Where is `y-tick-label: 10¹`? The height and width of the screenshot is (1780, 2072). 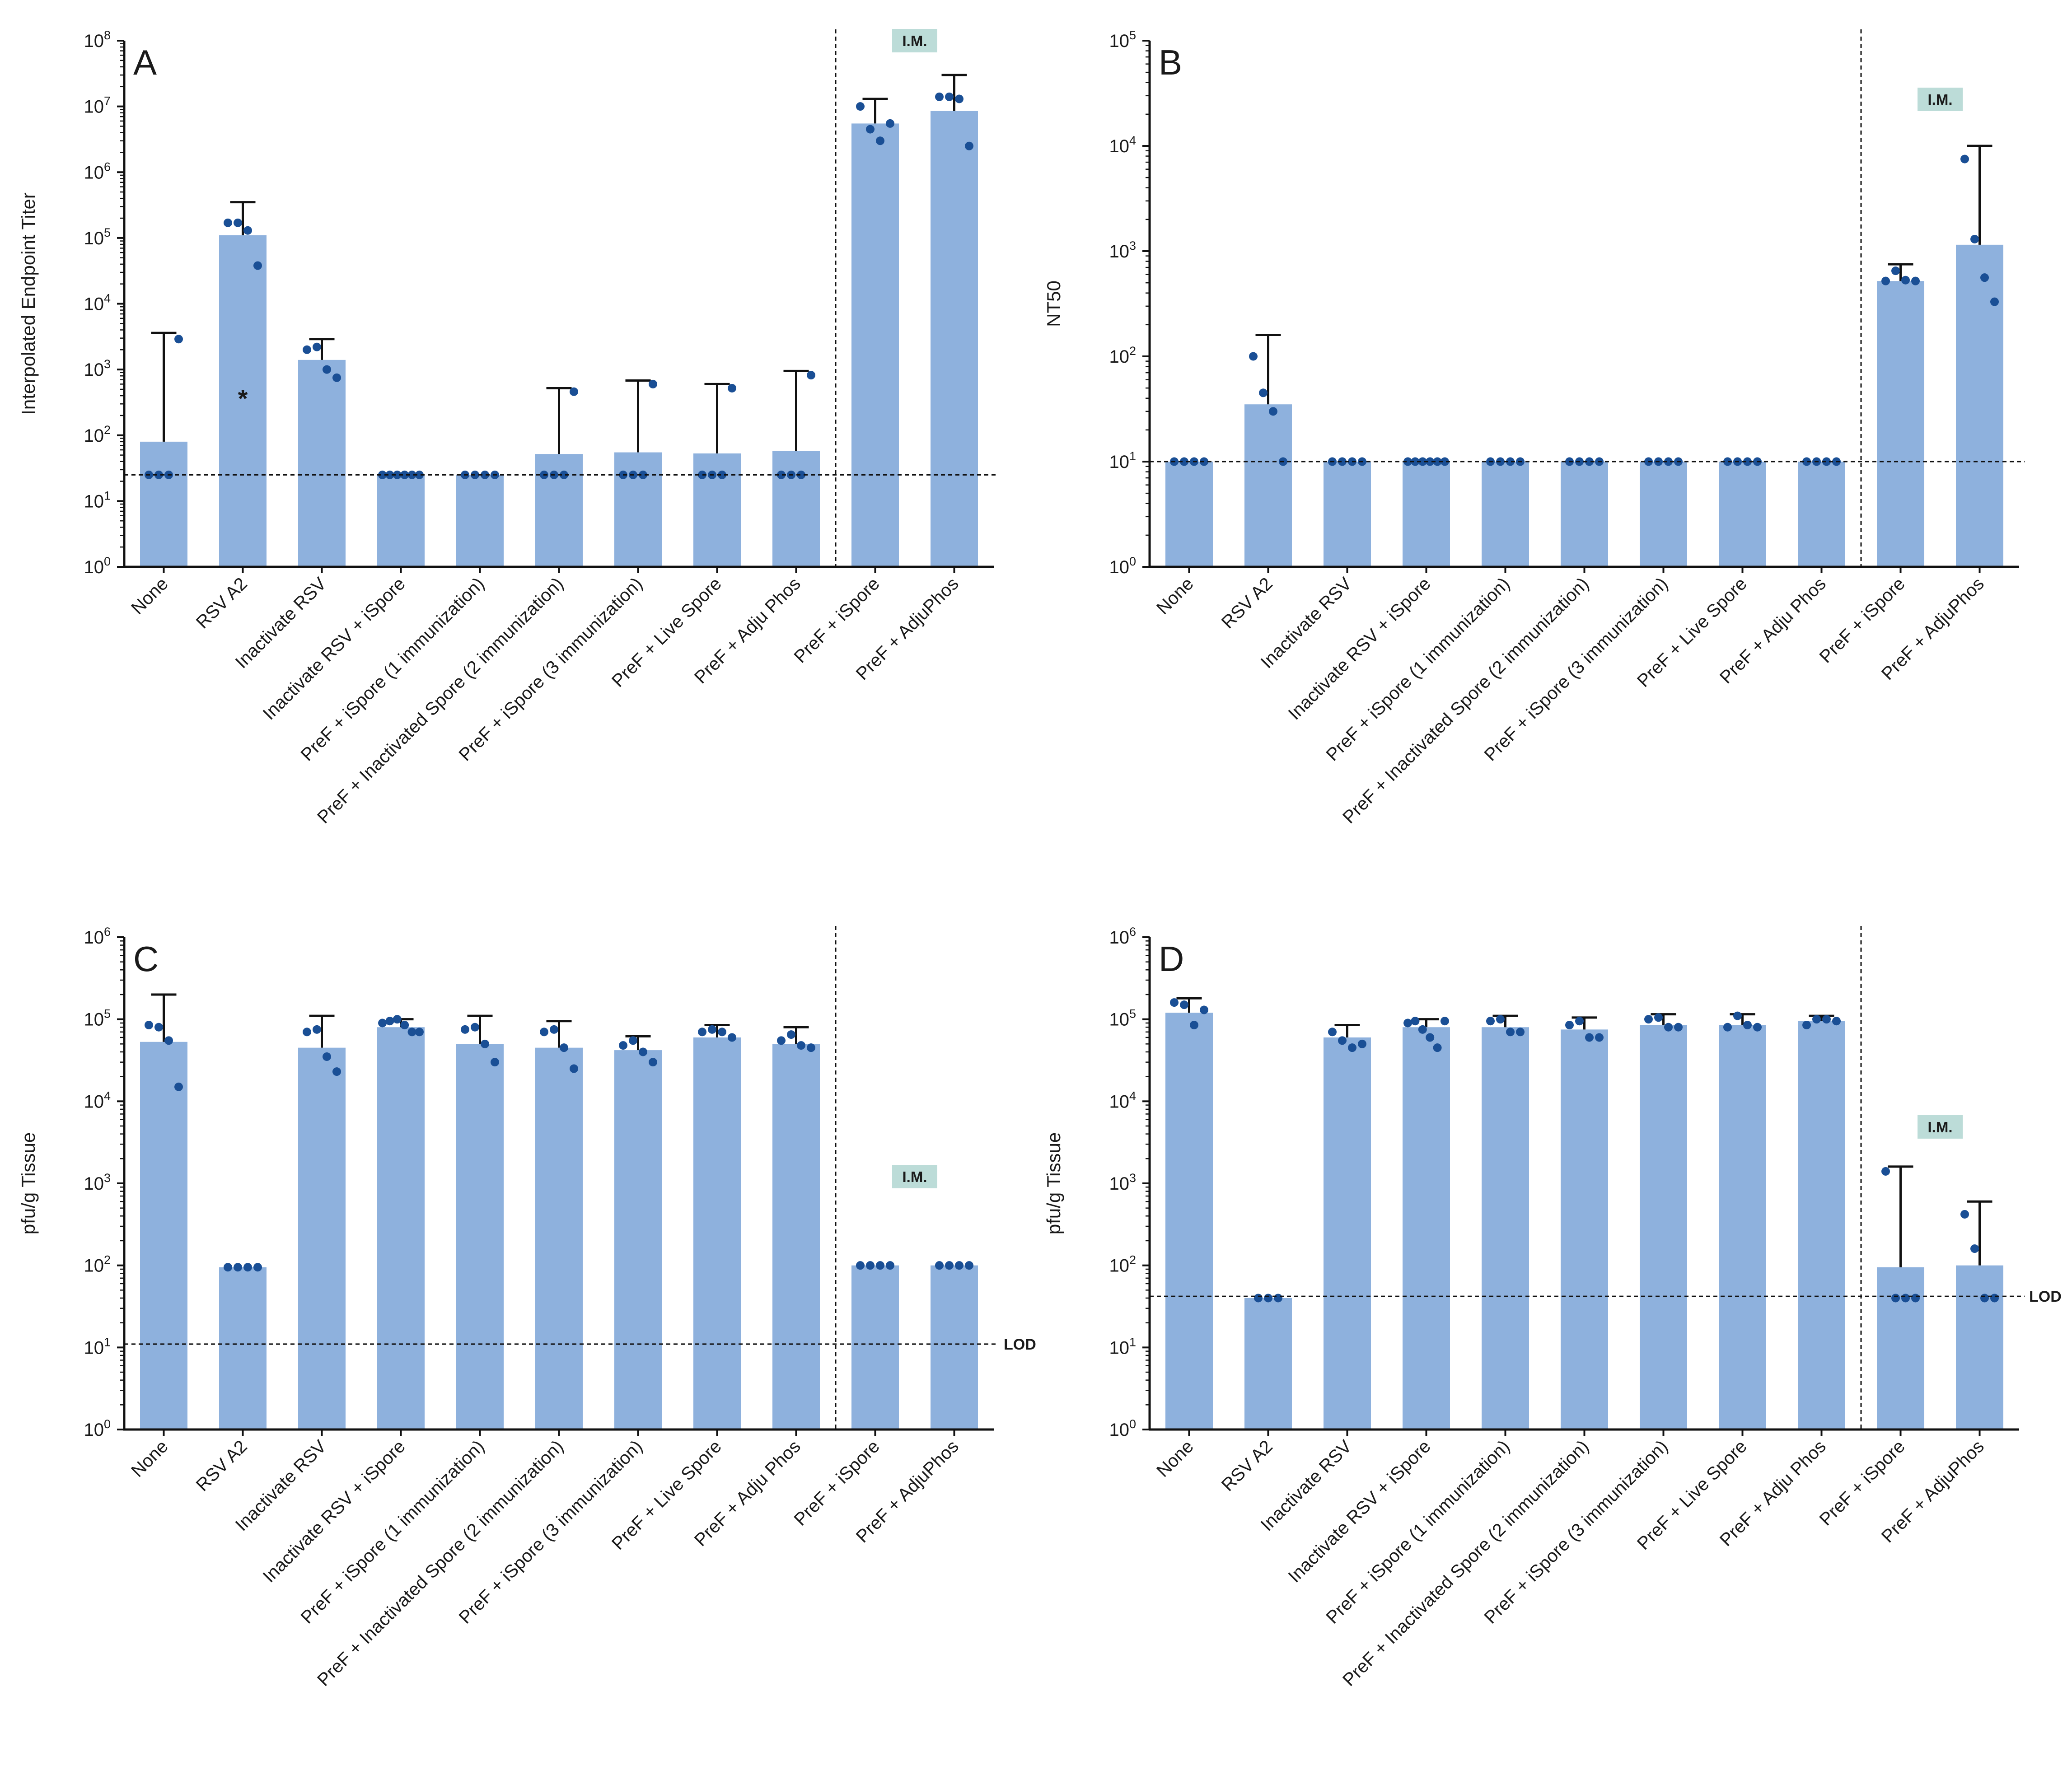
y-tick-label: 10¹ is located at coordinates (1122, 460).